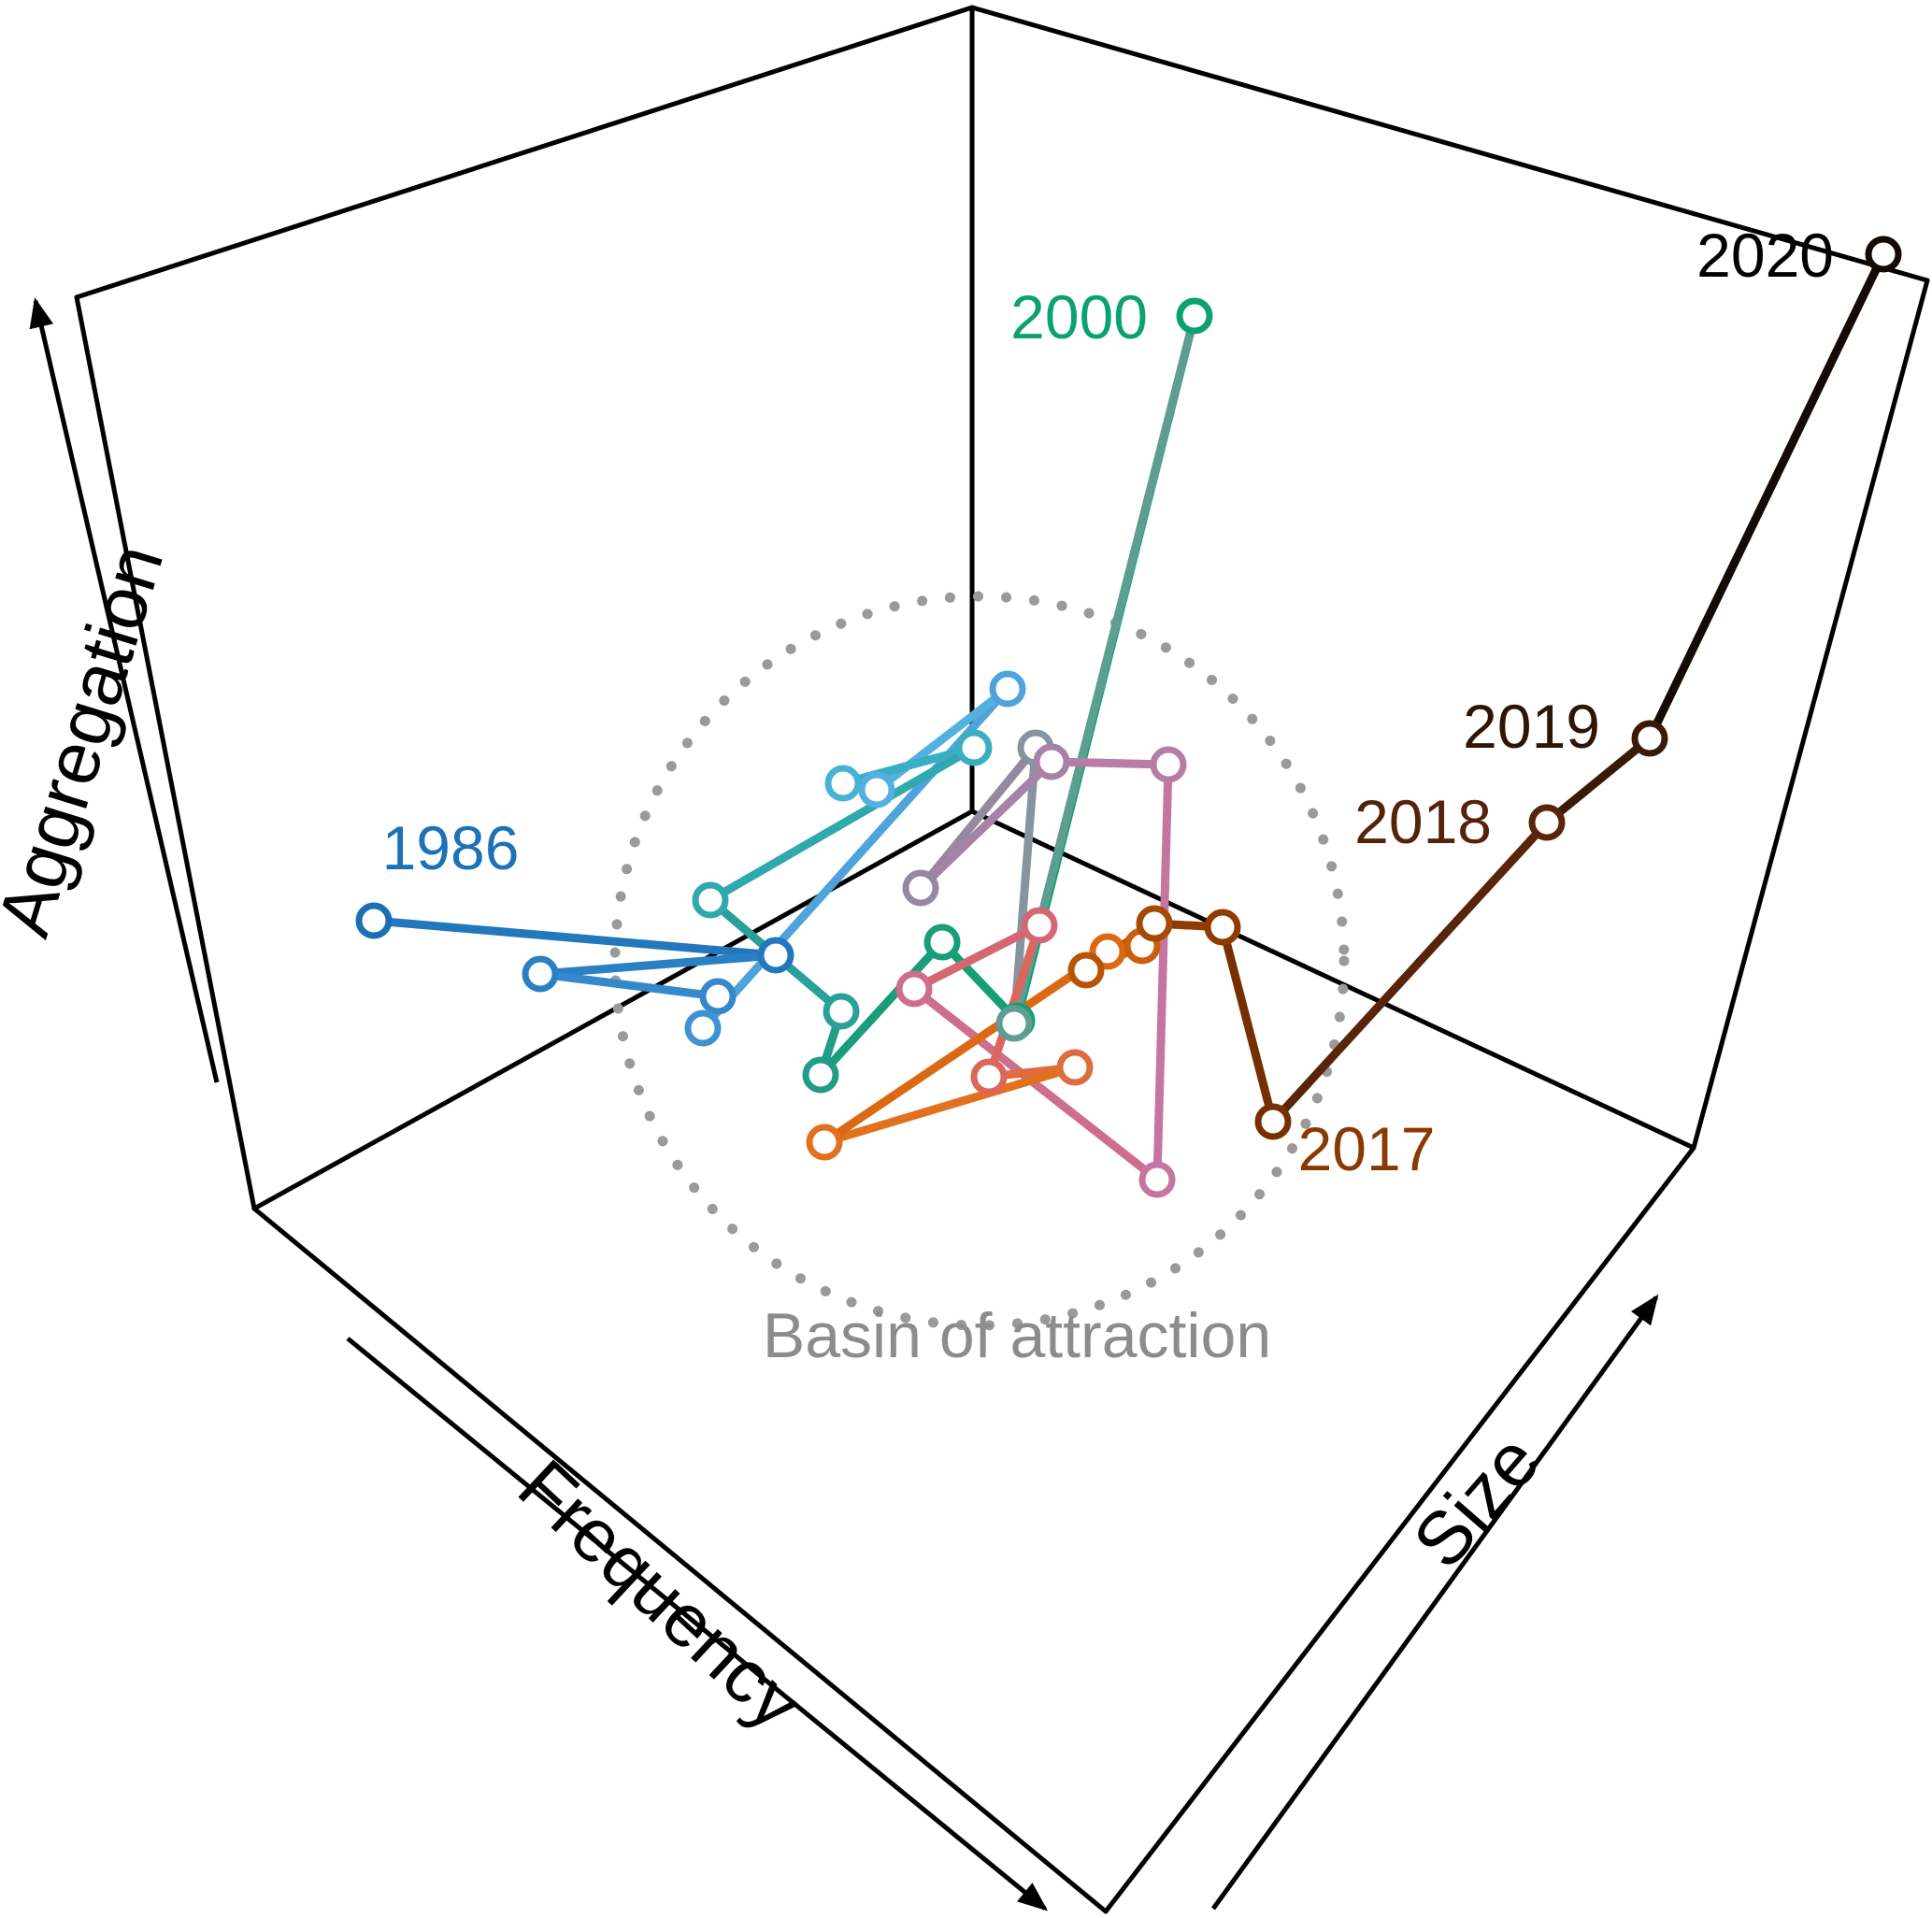 This screenshot has height=1918, width=1932. Describe the element at coordinates (451, 847) in the screenshot. I see `year-label: 1986` at that location.